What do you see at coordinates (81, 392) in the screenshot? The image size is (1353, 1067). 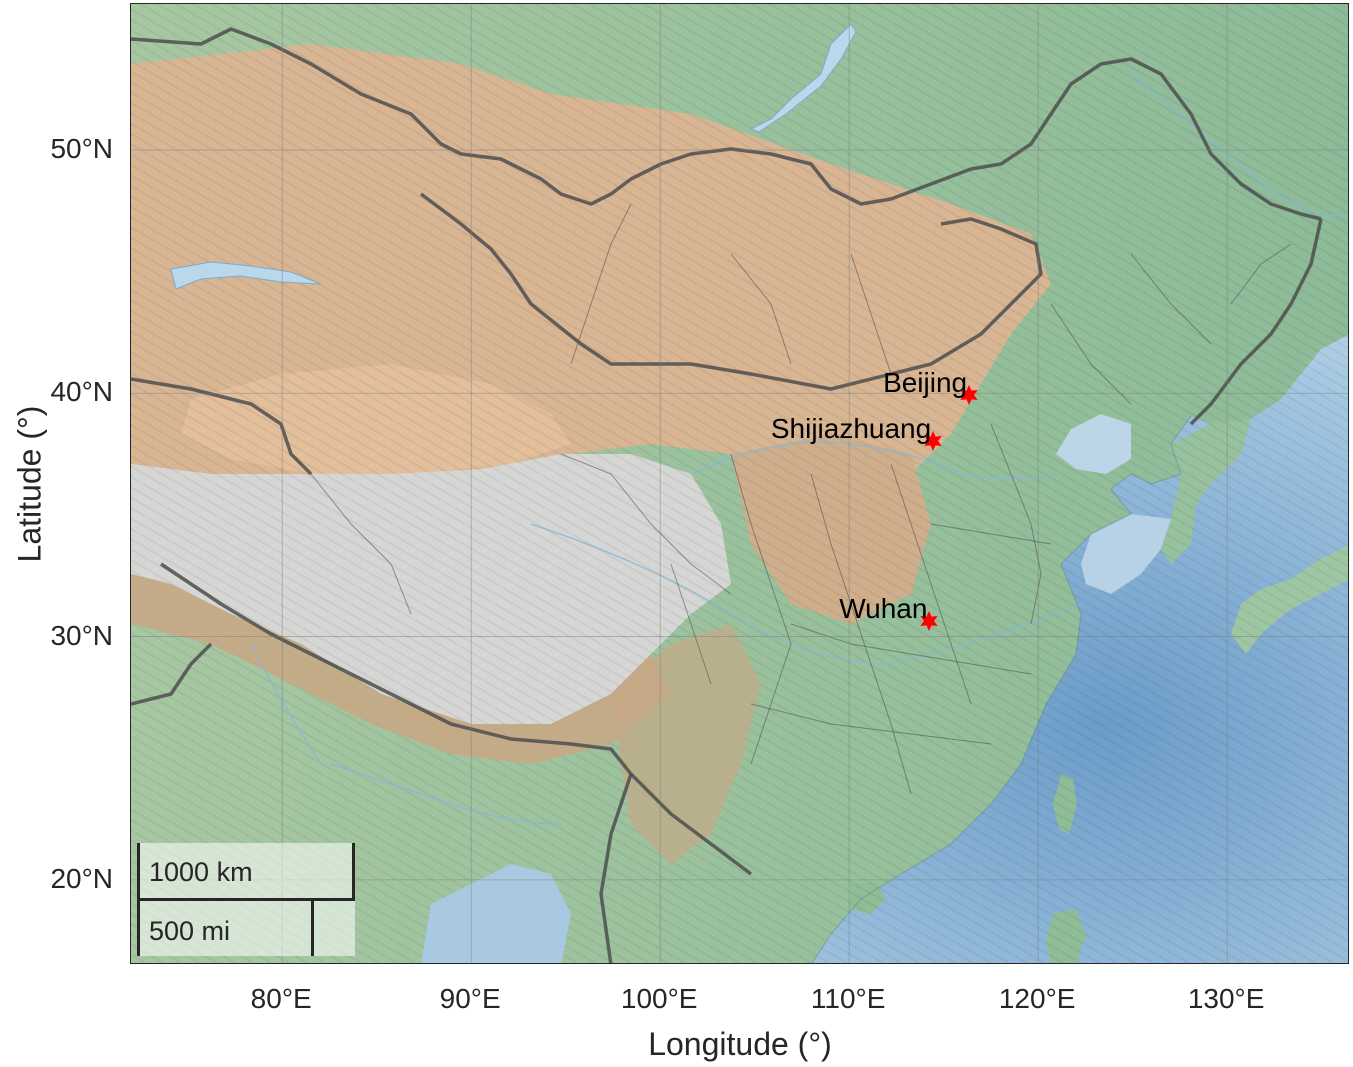 I see `y-tick-label: 40°N` at bounding box center [81, 392].